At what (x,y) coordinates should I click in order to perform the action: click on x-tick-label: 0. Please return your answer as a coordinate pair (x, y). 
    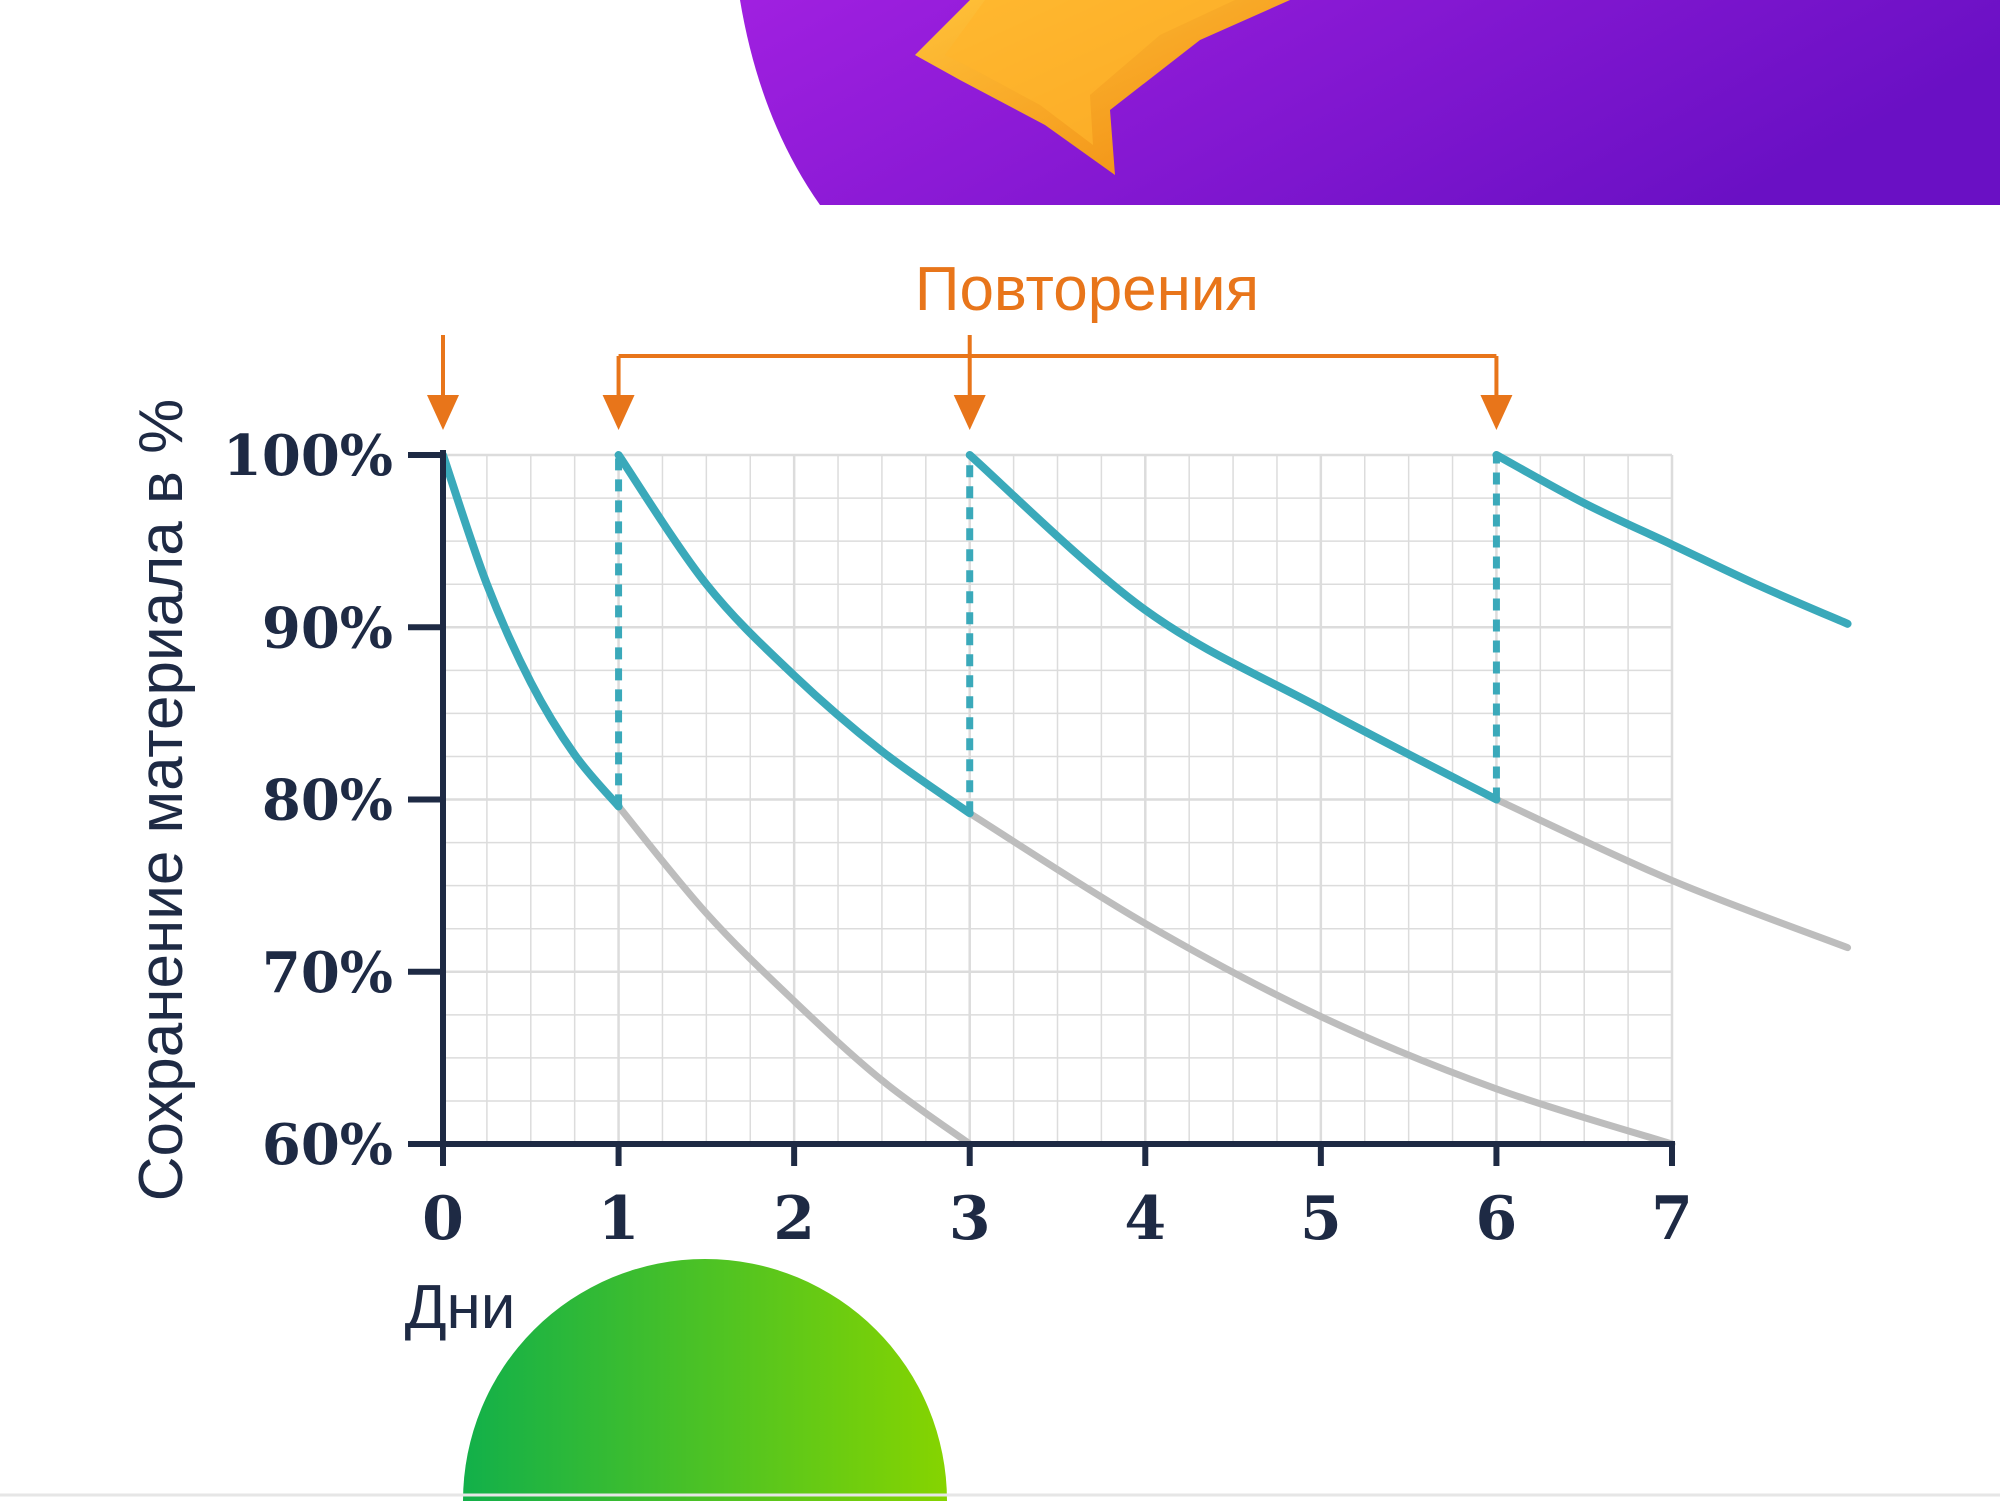
    Looking at the image, I should click on (443, 1219).